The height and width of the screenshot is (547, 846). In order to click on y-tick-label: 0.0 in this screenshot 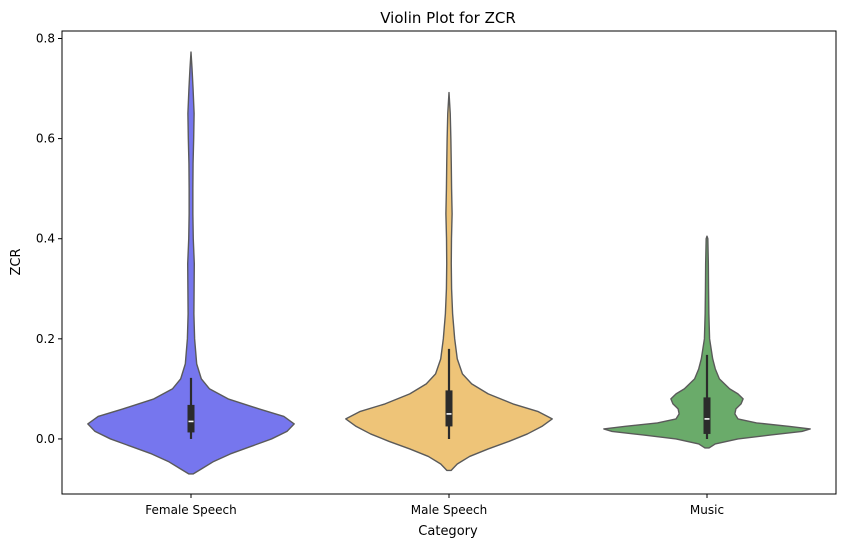, I will do `click(45, 439)`.